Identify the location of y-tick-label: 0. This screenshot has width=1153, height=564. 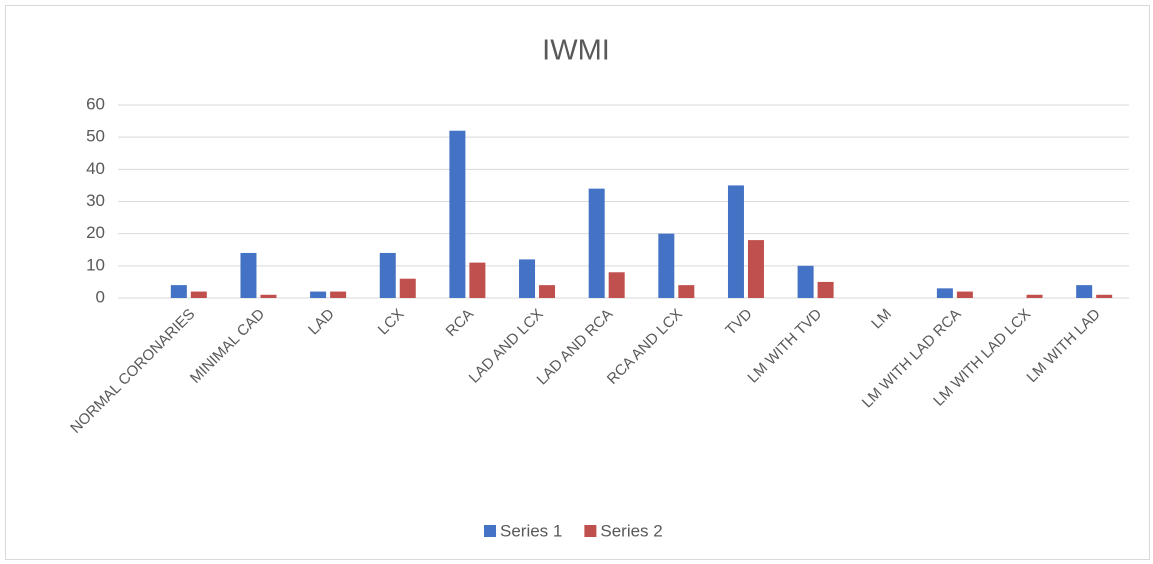
(100, 296).